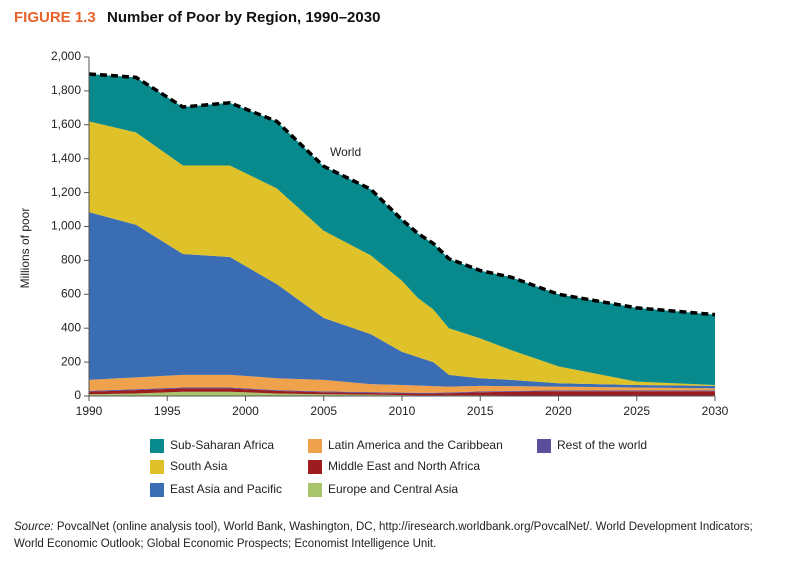 The height and width of the screenshot is (568, 796). Describe the element at coordinates (415, 445) in the screenshot. I see `legend-label: Latin America and the Caribbean` at that location.